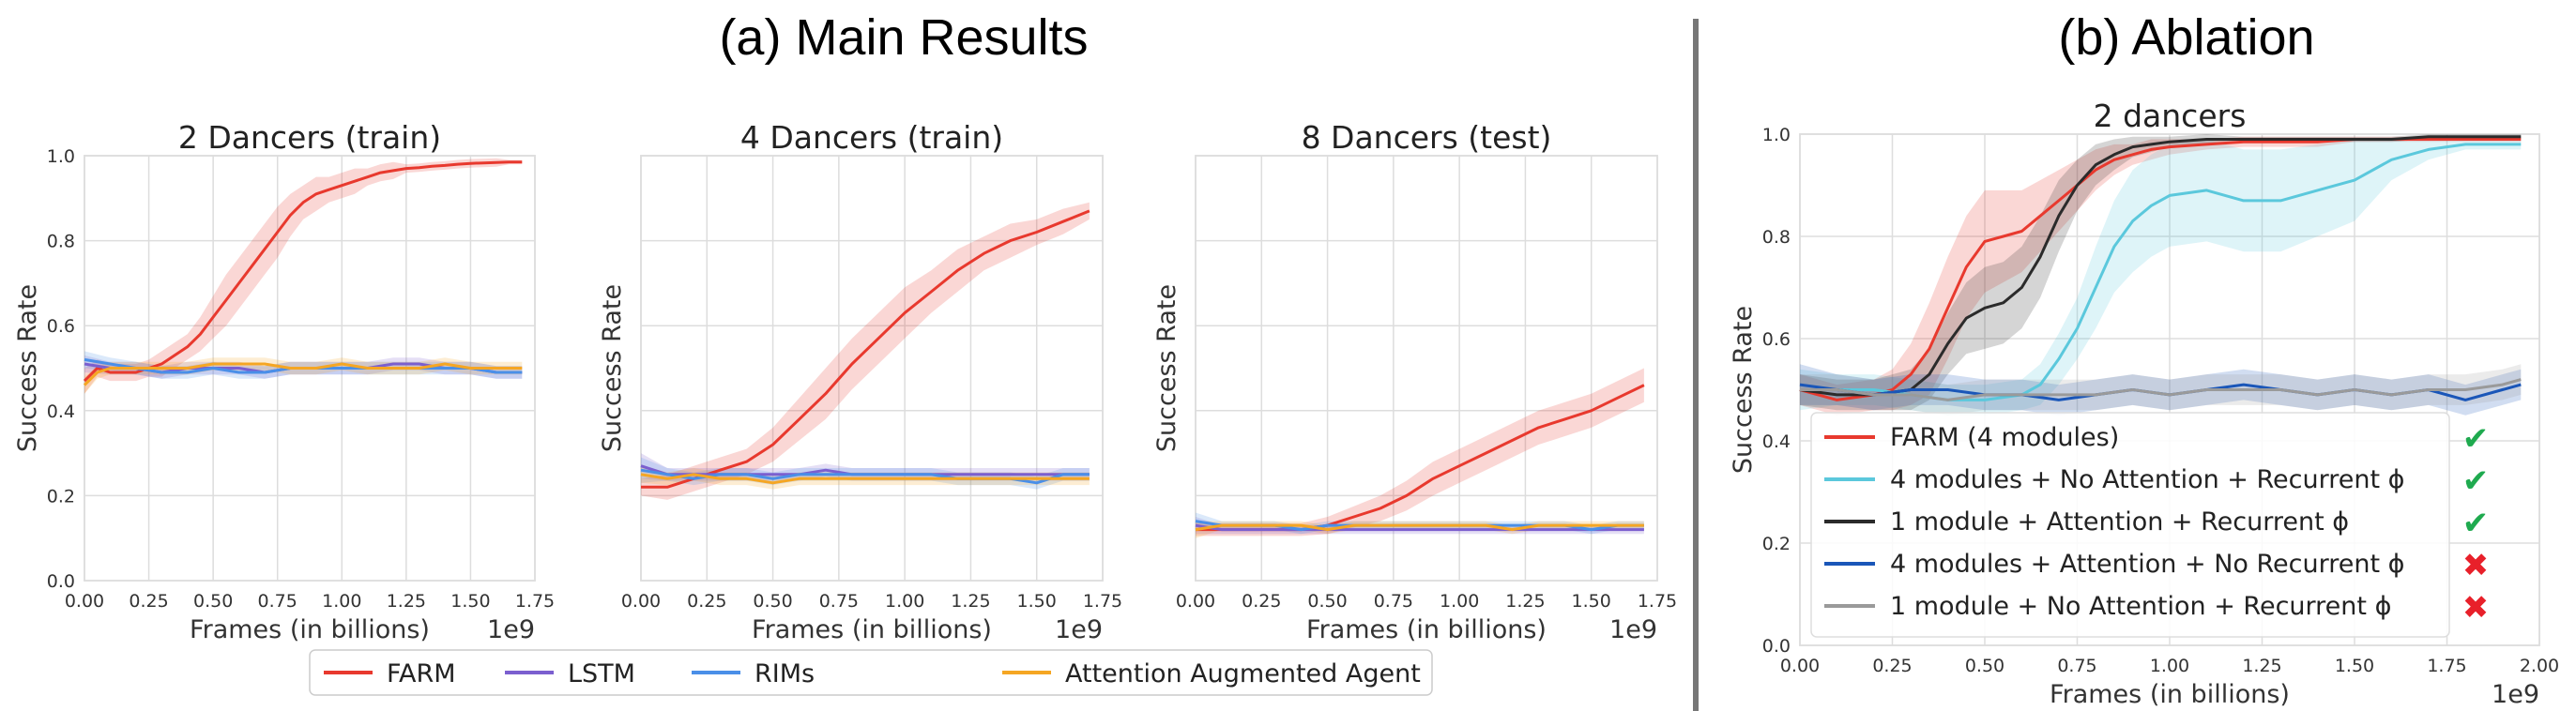  I want to click on plot-title: 2 Dancers (train), so click(309, 137).